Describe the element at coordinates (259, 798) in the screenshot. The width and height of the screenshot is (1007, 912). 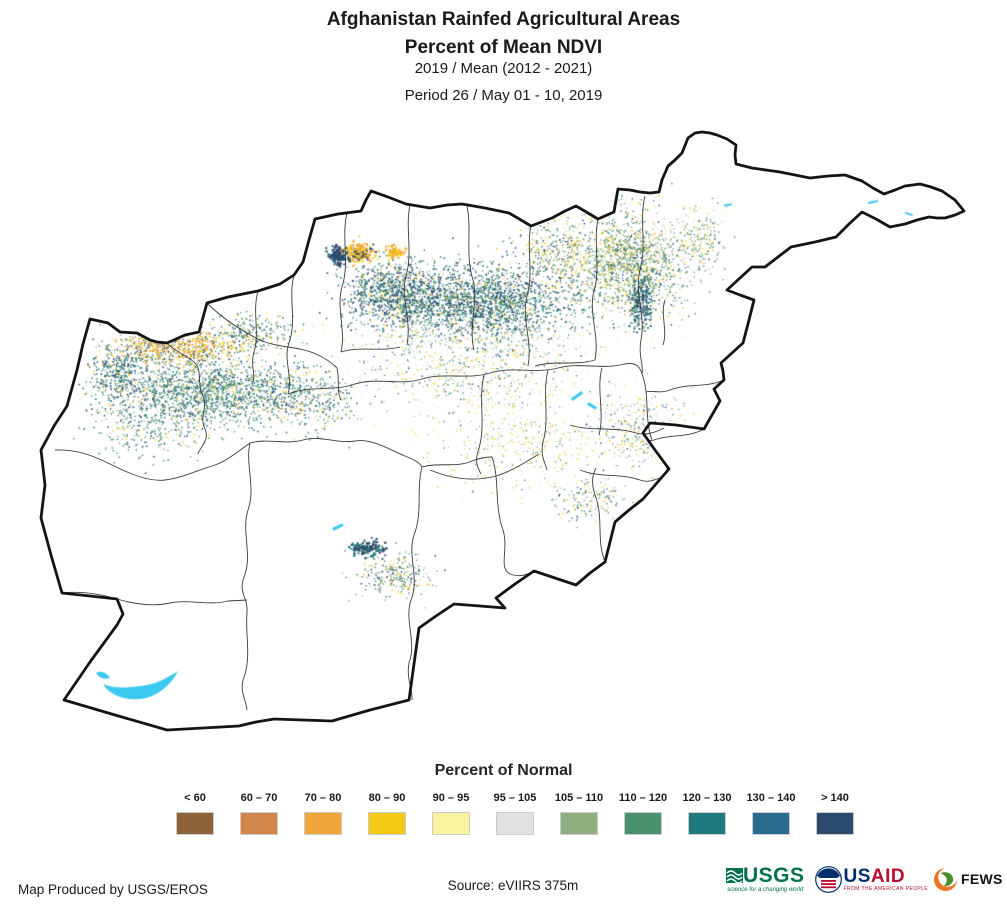
I see `legend-class-label: 60 – 70` at that location.